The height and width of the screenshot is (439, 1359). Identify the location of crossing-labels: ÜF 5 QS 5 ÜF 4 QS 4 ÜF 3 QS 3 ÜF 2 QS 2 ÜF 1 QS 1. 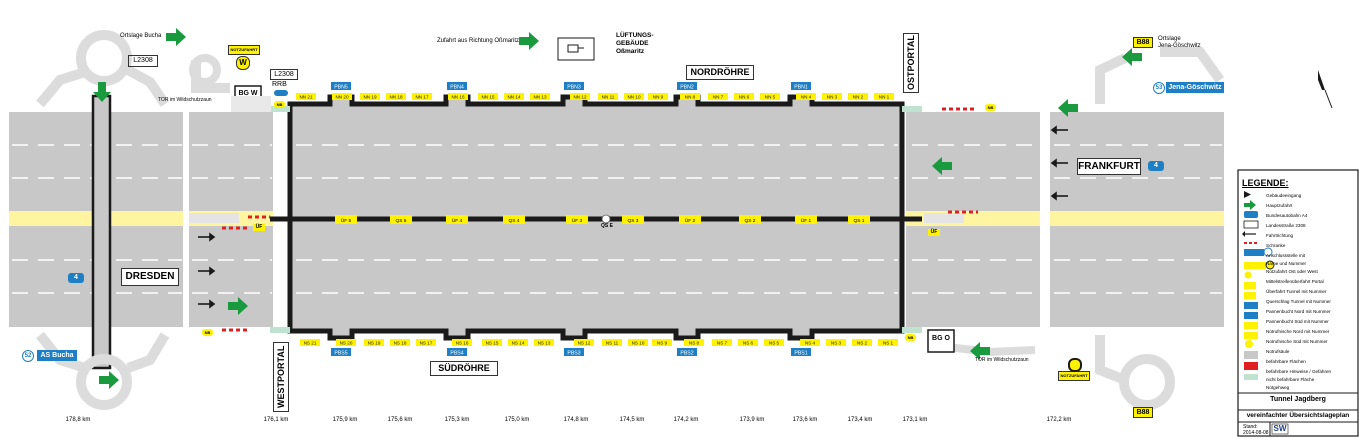
(603, 220).